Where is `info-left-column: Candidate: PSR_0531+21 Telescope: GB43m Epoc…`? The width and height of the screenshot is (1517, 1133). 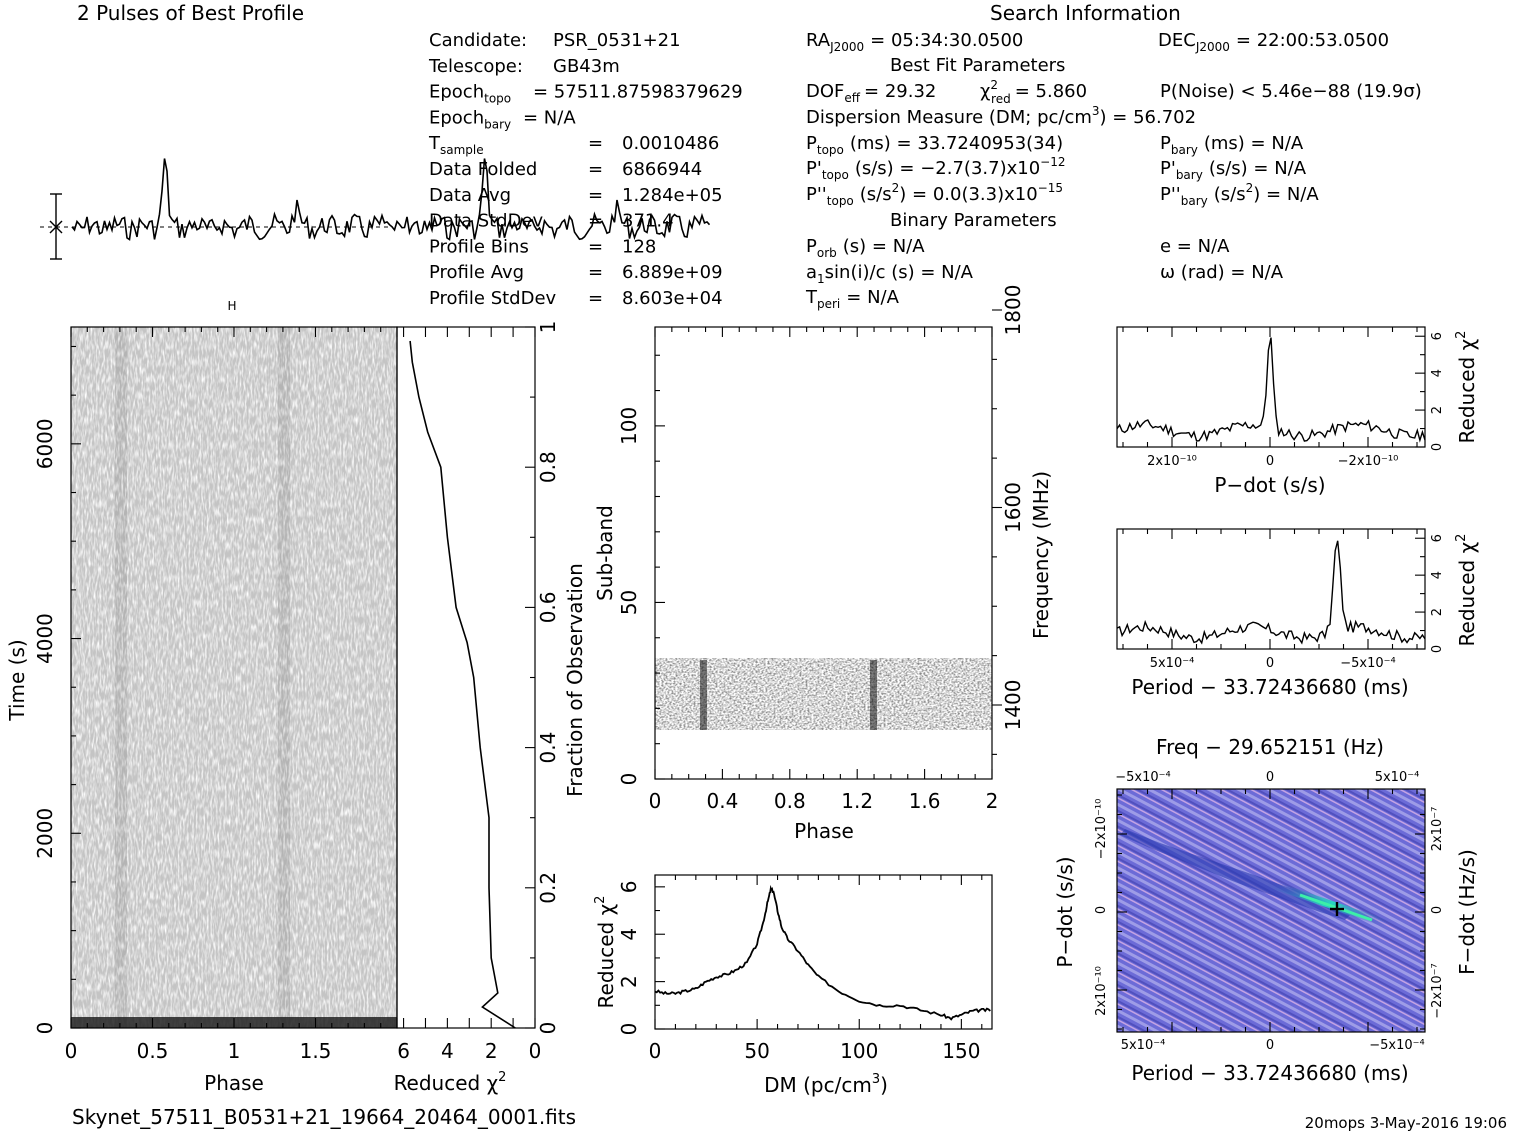 info-left-column: Candidate: PSR_0531+21 Telescope: GB43m Epoc… is located at coordinates (585, 169).